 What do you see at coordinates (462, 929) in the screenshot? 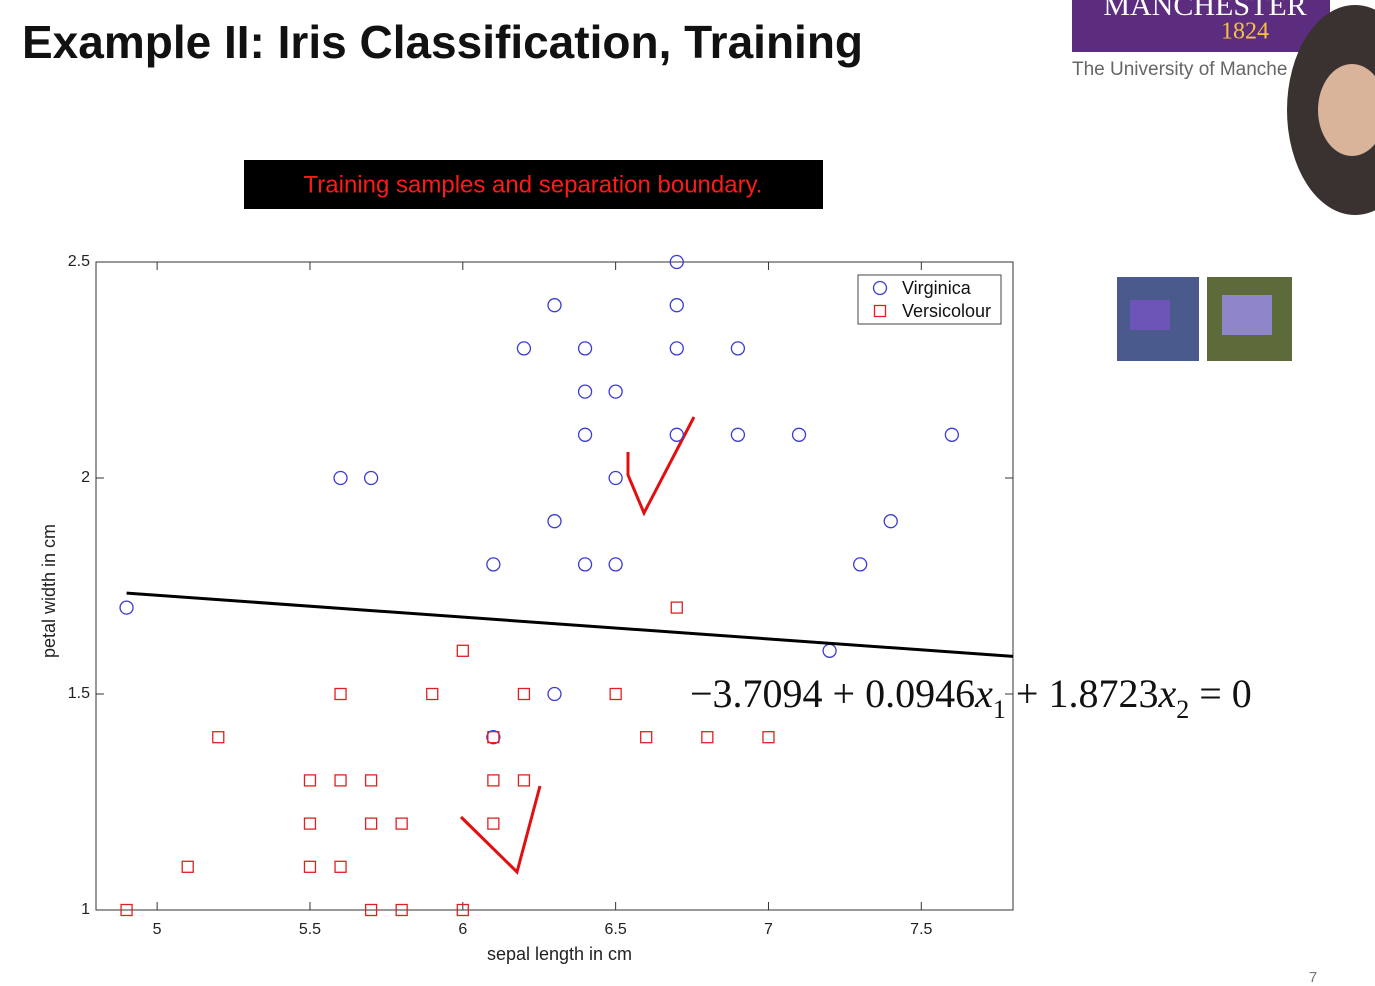
I see `x-tick-label: 6` at bounding box center [462, 929].